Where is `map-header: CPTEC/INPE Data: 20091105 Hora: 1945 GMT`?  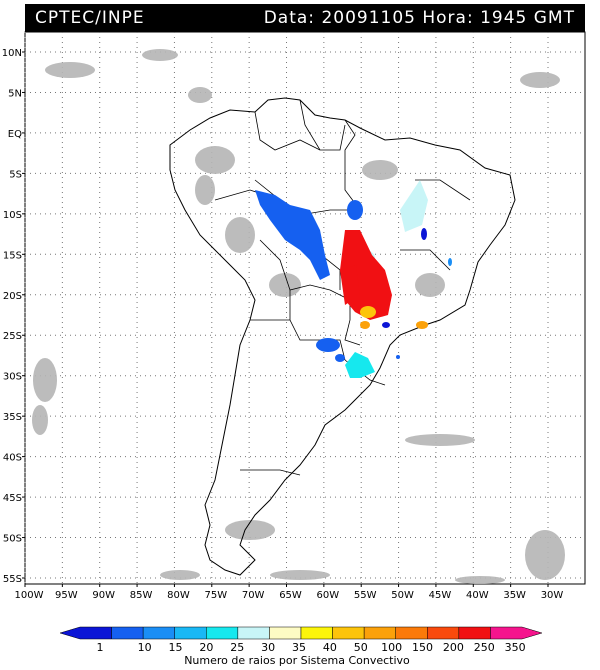
map-header: CPTEC/INPE Data: 20091105 Hora: 1945 GMT is located at coordinates (305, 18).